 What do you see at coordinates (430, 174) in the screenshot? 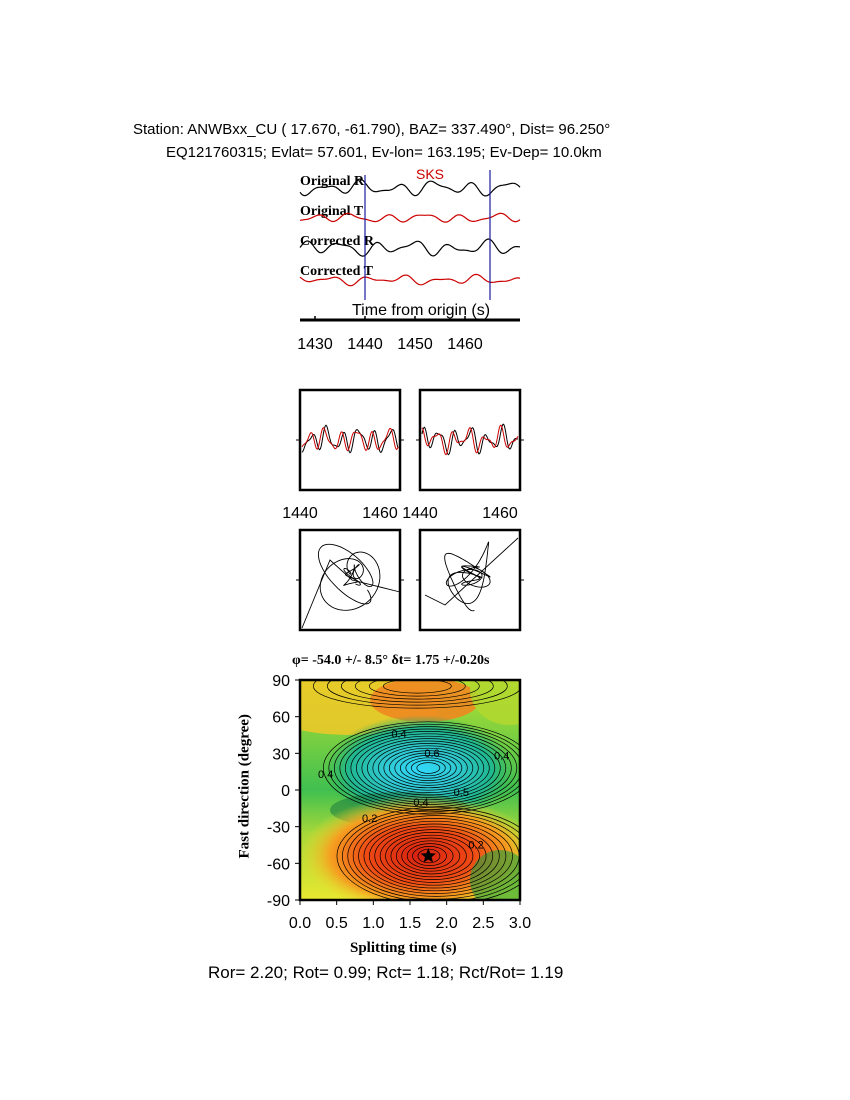
I see `phase-label: SKS` at bounding box center [430, 174].